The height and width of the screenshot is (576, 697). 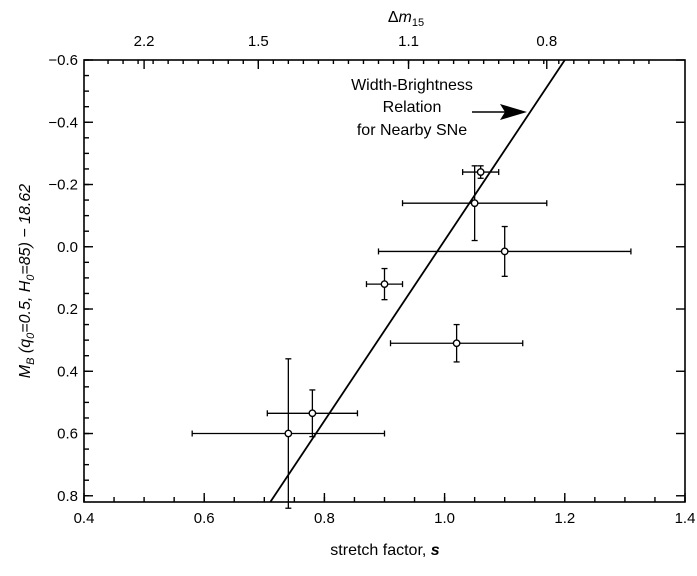 What do you see at coordinates (67, 371) in the screenshot?
I see `y-tick-label: 0.4` at bounding box center [67, 371].